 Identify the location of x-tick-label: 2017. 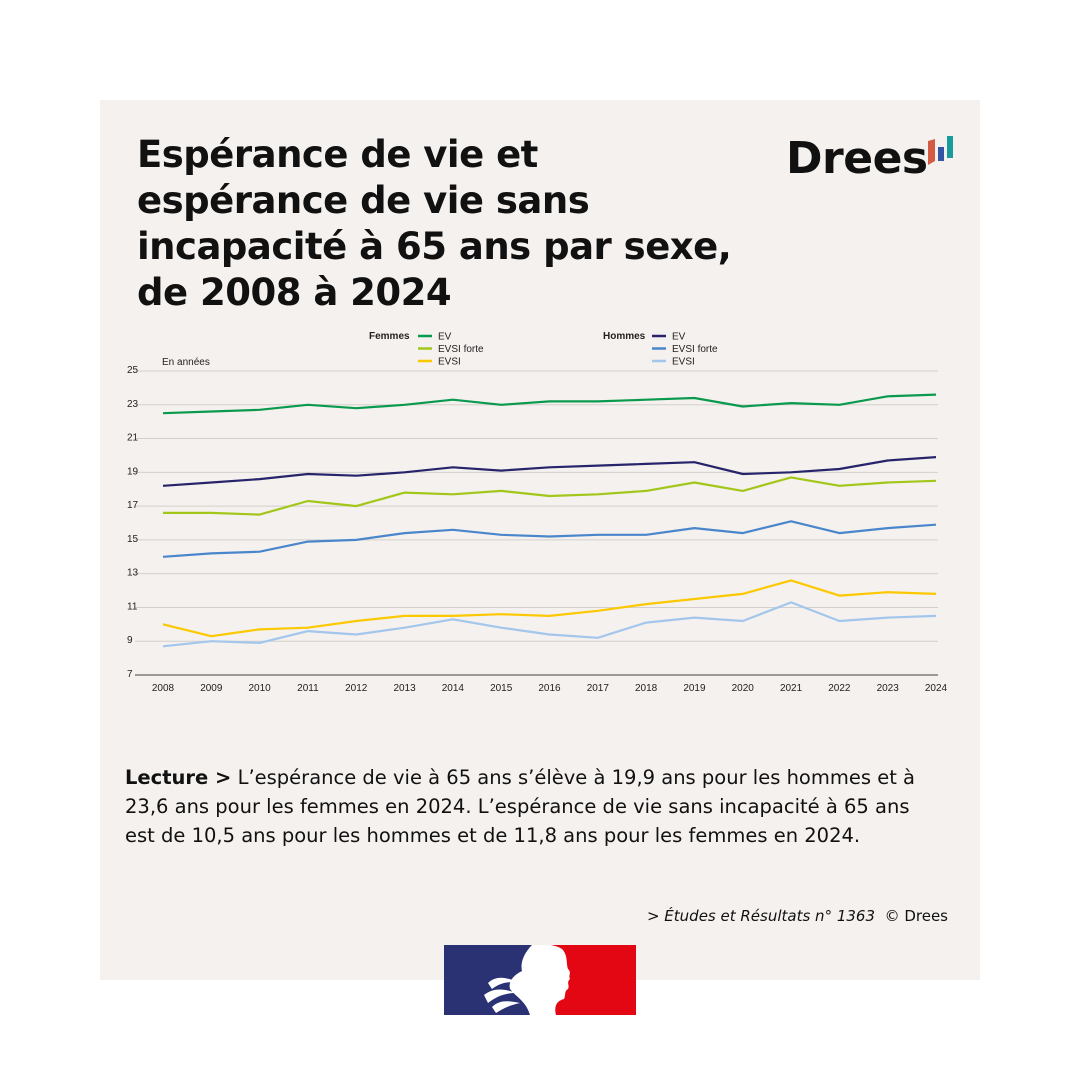
(598, 688).